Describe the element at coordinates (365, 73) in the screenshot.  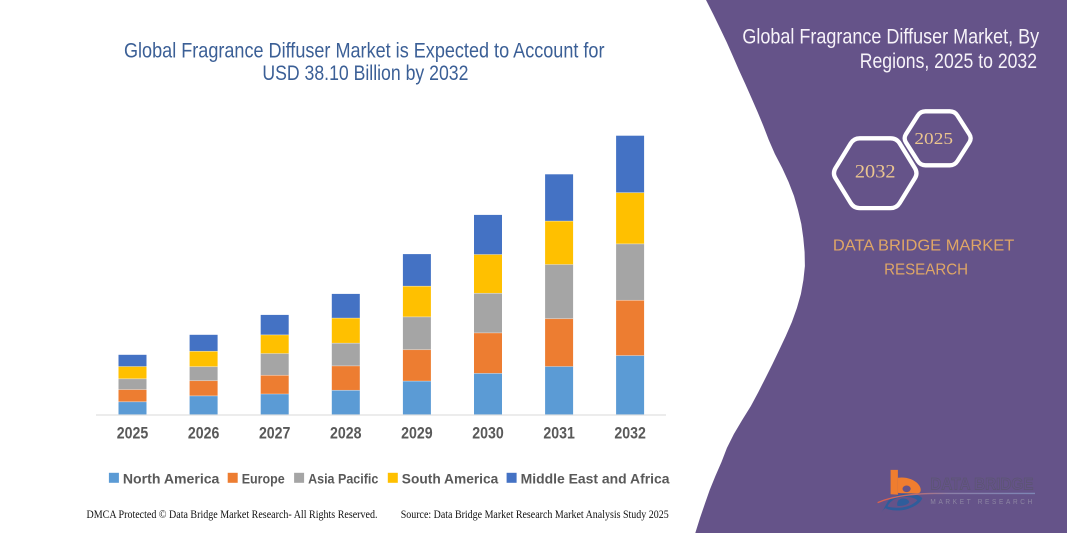
I see `svg-text: USD 38.10 Billion by 2032` at that location.